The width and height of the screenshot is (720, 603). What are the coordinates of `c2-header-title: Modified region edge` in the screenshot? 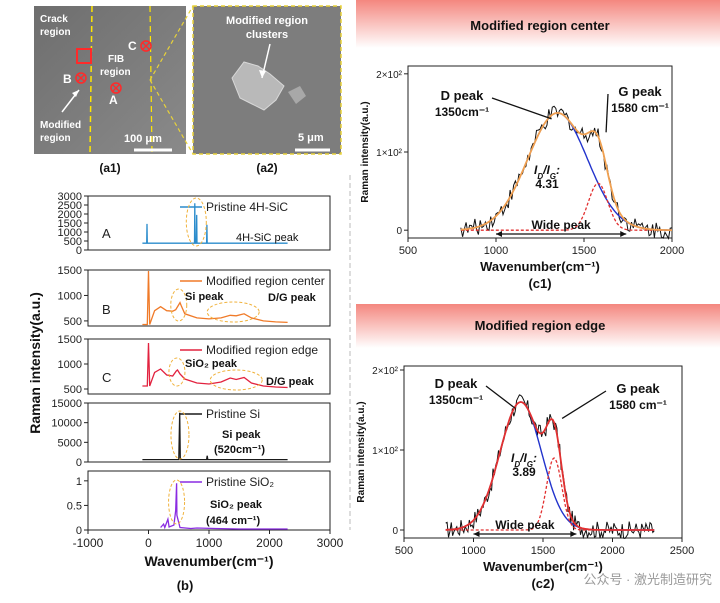 It's located at (540, 325).